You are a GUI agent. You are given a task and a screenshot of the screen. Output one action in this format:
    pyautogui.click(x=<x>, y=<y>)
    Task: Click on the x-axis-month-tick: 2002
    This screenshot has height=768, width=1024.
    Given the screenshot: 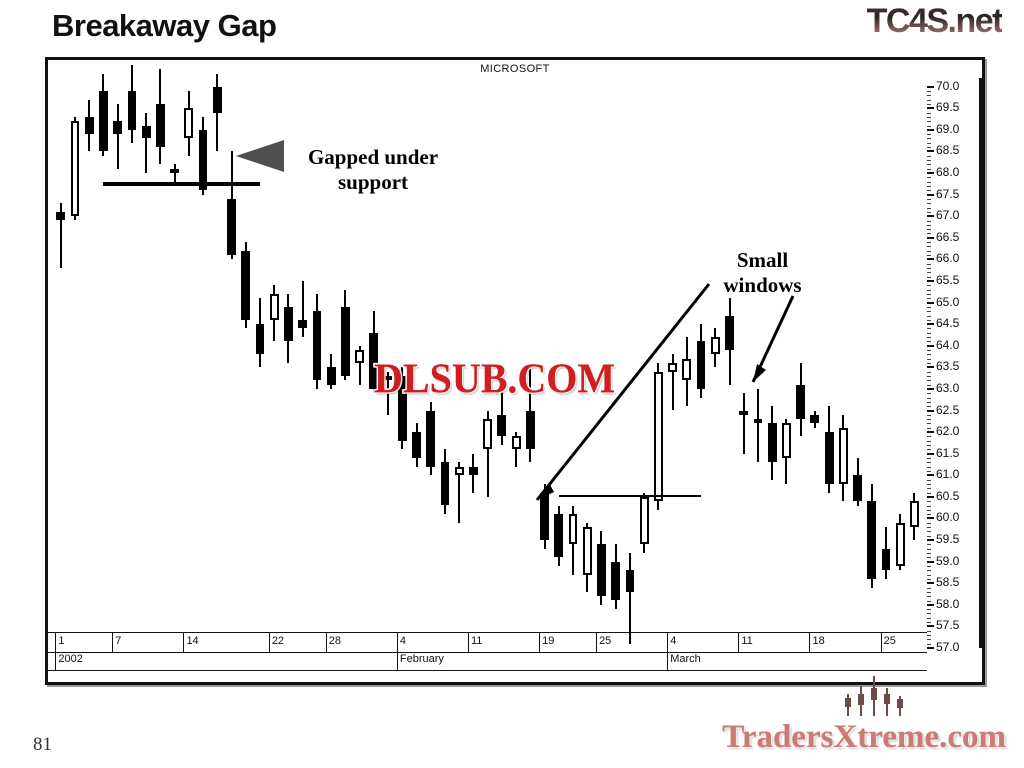 What is the action you would take?
    pyautogui.click(x=69, y=660)
    